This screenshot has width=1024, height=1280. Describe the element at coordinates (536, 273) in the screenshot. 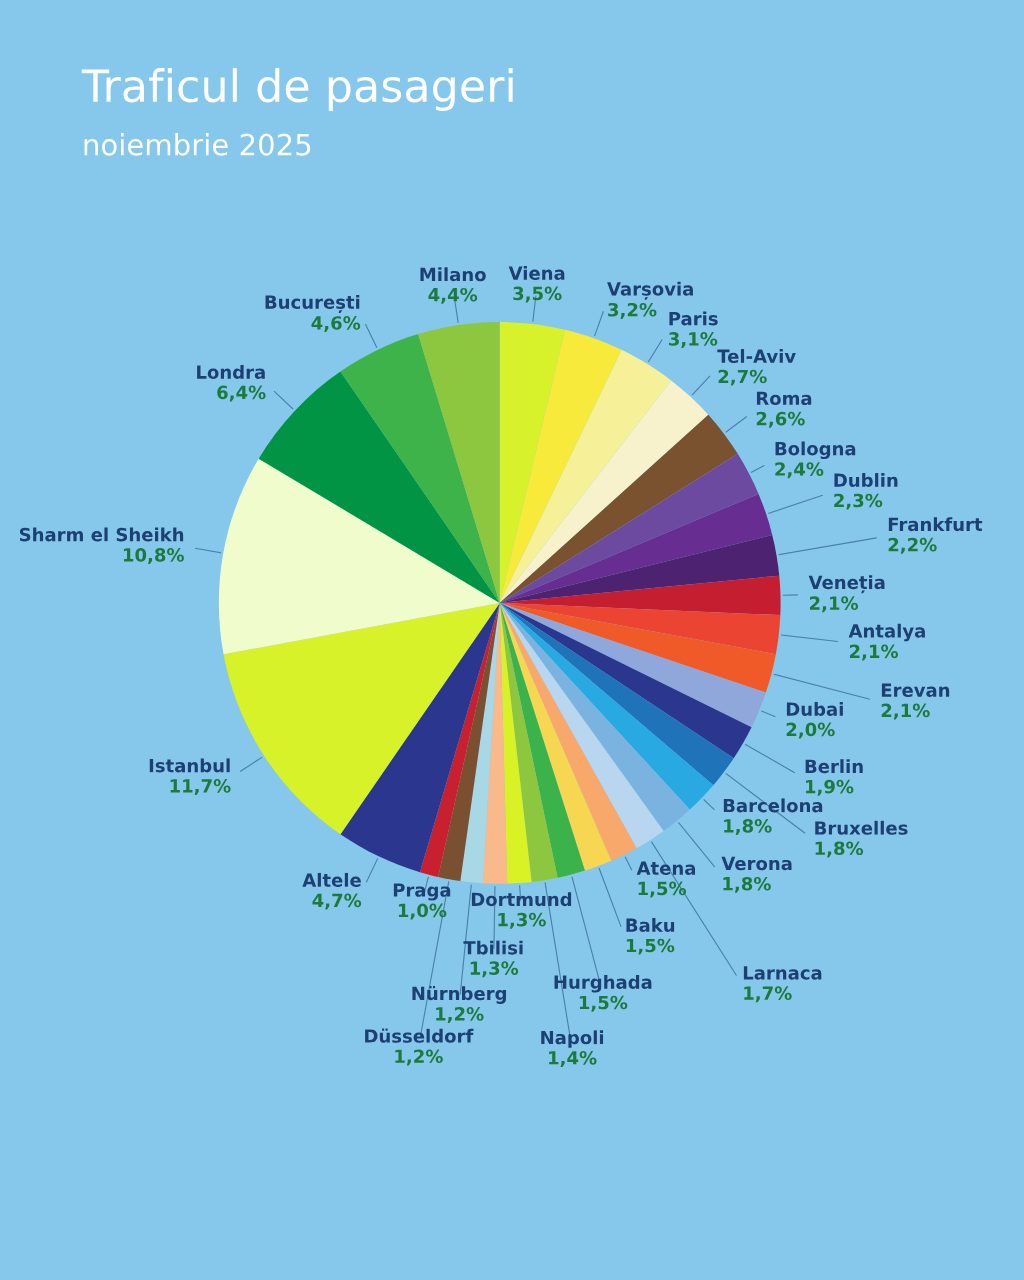

I see `slice-label: Viena` at that location.